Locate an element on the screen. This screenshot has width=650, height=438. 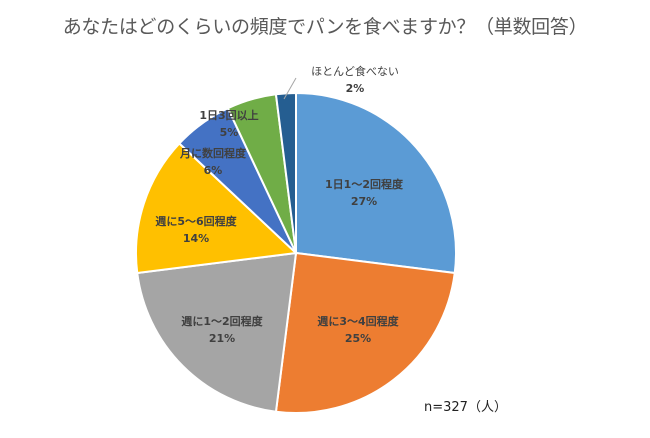
label-category: 週に5〜6回程度 is located at coordinates (196, 221).